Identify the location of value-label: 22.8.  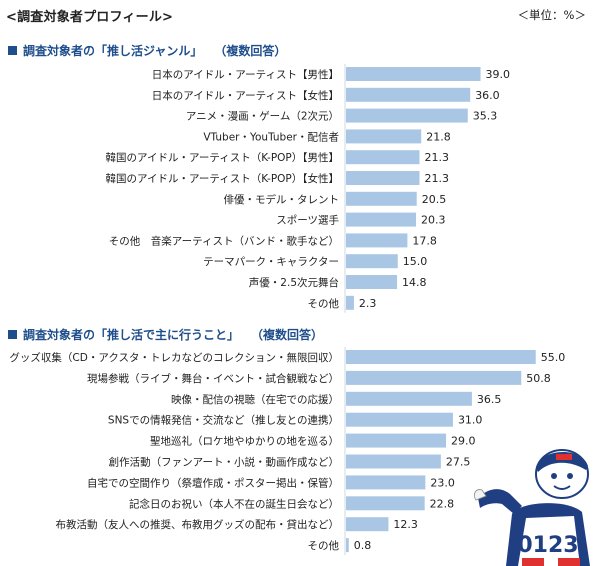
(442, 503).